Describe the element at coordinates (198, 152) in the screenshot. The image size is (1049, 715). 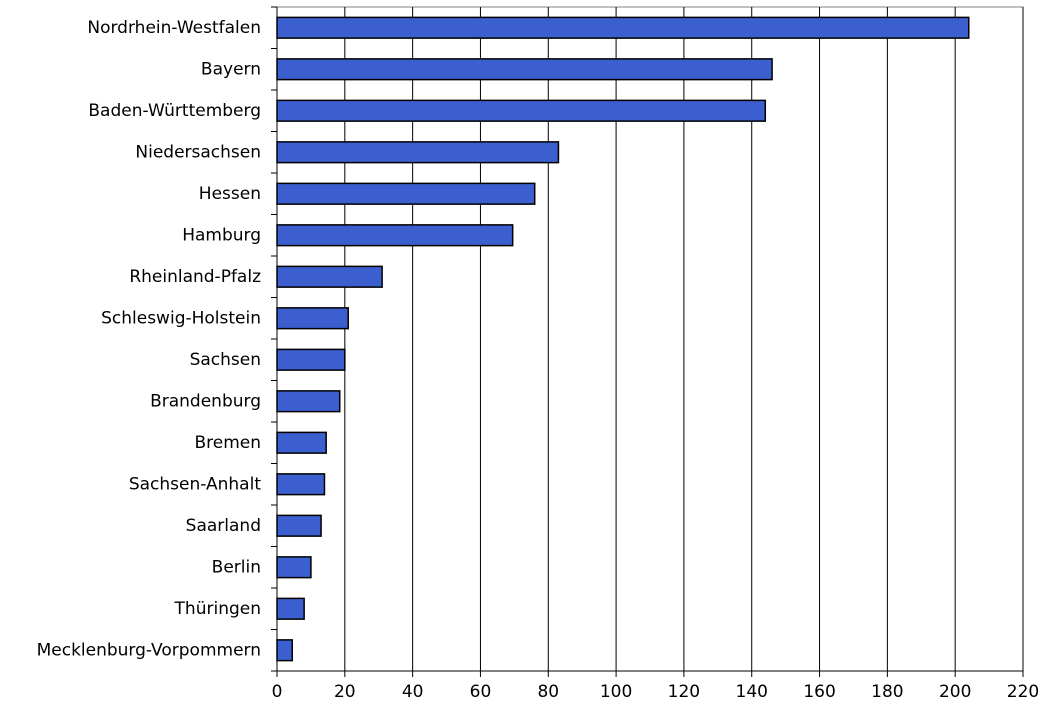
I see `category-label: Niedersachsen` at that location.